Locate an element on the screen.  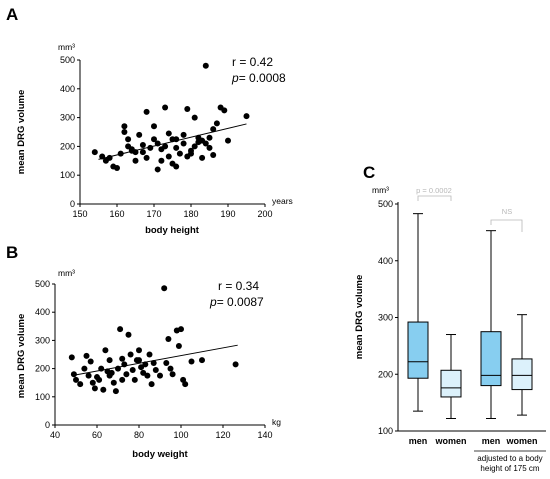
panel-b-x-unit: kg is located at coordinates (276, 422).